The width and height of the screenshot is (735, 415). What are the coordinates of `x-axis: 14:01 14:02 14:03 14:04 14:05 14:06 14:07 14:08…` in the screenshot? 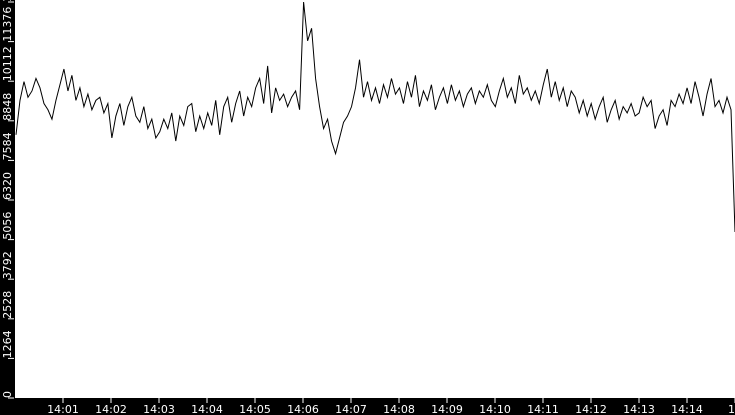 It's located at (391, 406).